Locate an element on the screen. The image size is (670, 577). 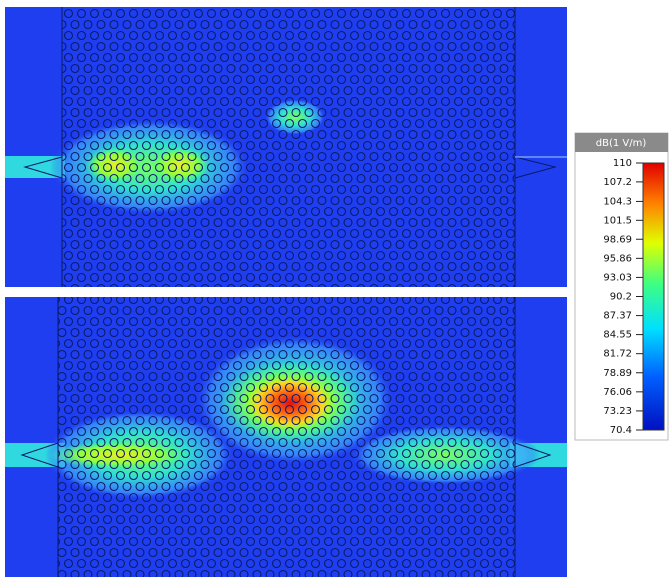
input-waveguide is located at coordinates (35, 167).